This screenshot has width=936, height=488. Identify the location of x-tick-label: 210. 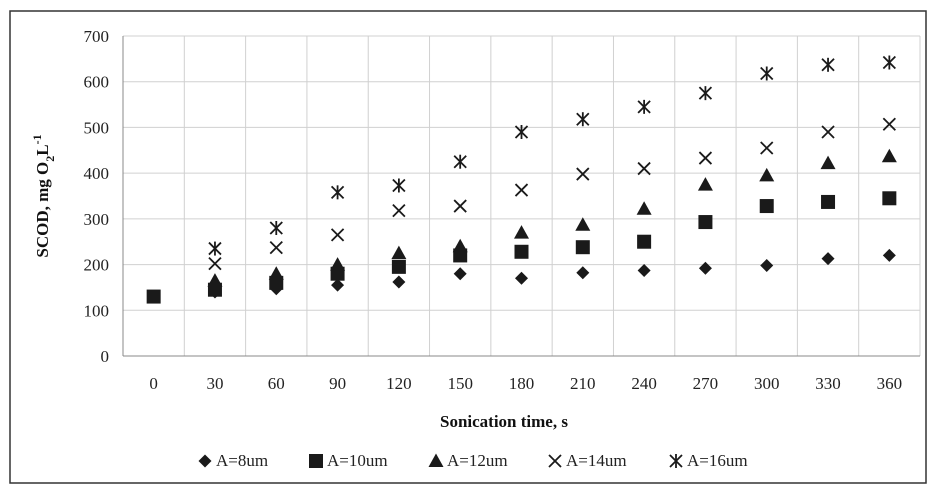
(583, 383).